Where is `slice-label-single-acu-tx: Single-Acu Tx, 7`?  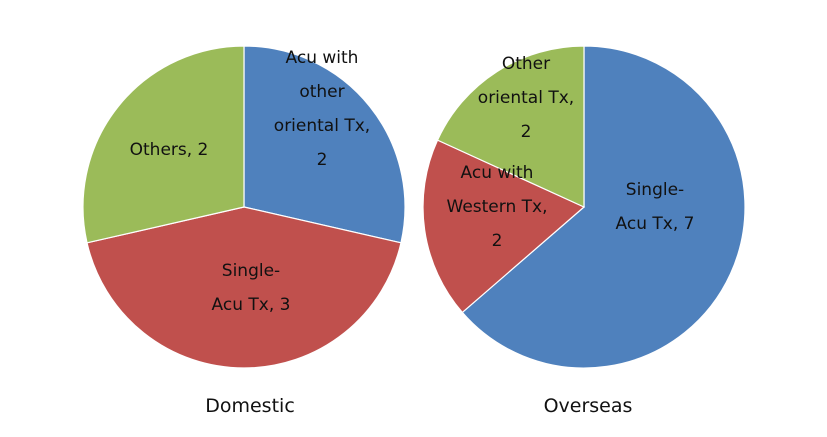
slice-label-single-acu-tx: Single-Acu Tx, 7 is located at coordinates (655, 207).